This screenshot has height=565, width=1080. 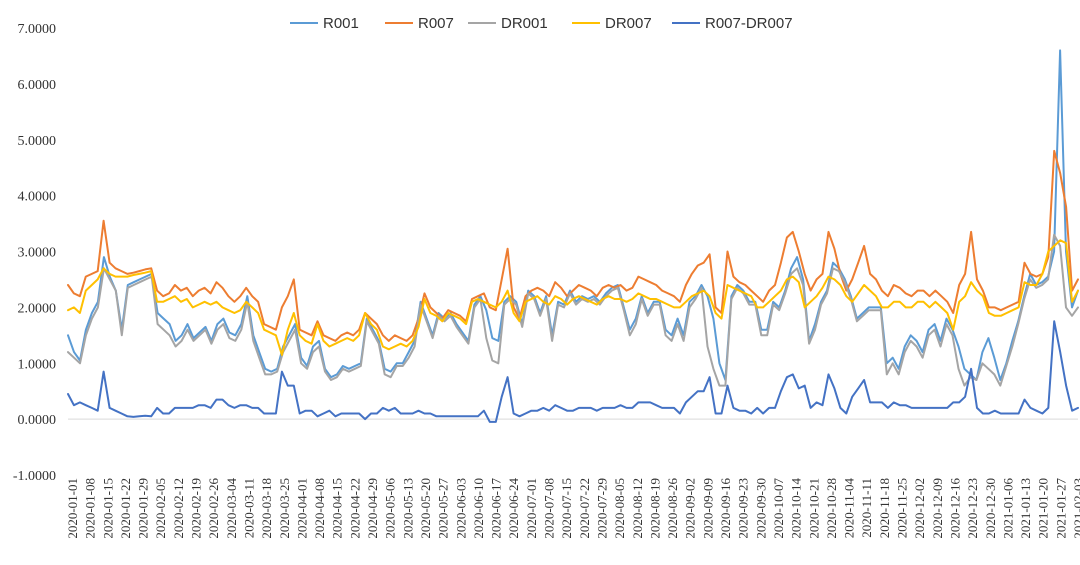 I want to click on x-tick-label: 2020-03-25, so click(x=284, y=508).